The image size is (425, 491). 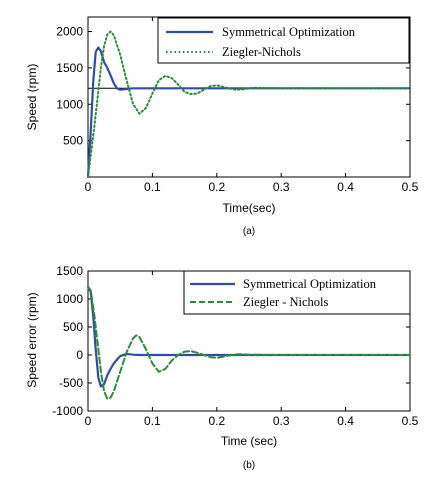 What do you see at coordinates (79, 355) in the screenshot?
I see `y-tick-label: 0` at bounding box center [79, 355].